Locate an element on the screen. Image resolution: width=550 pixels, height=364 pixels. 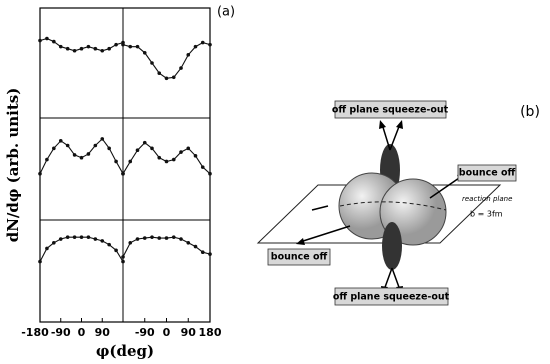
arrows is located at coordinates (381, 207).